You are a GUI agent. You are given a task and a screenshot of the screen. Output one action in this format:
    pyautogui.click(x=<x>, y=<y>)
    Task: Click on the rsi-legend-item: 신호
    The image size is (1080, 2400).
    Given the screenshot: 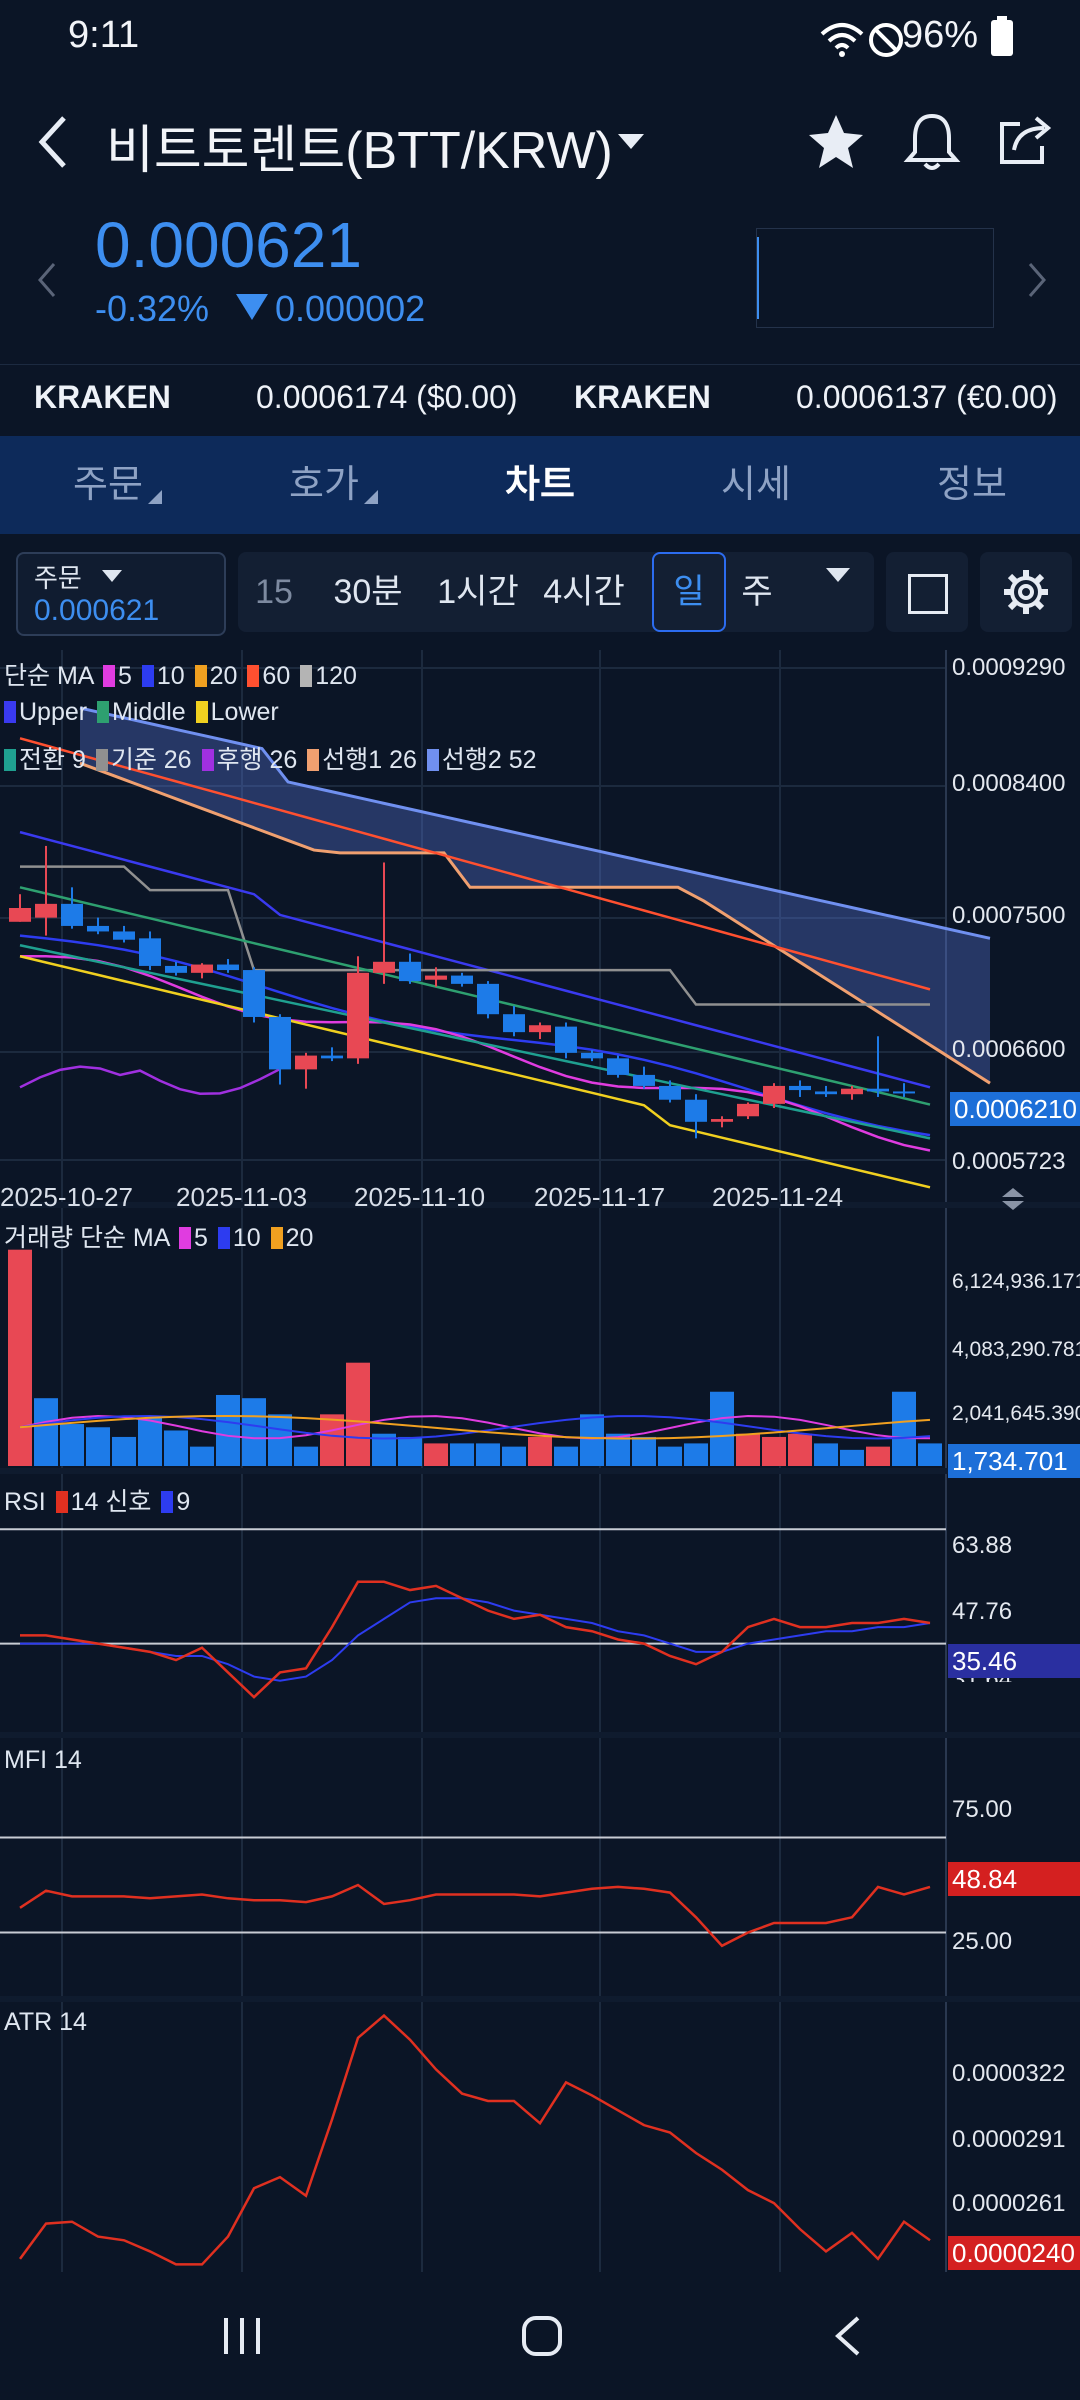 What is the action you would take?
    pyautogui.click(x=128, y=1502)
    